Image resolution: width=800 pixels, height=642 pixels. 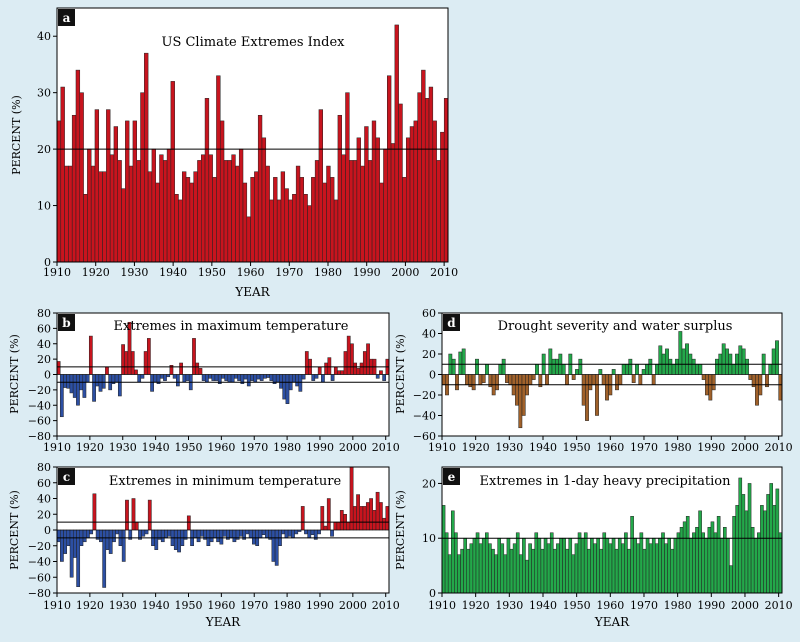 What do you see at coordinates (610, 447) in the screenshot?
I see `x-tick-label: 1960` at bounding box center [610, 447].